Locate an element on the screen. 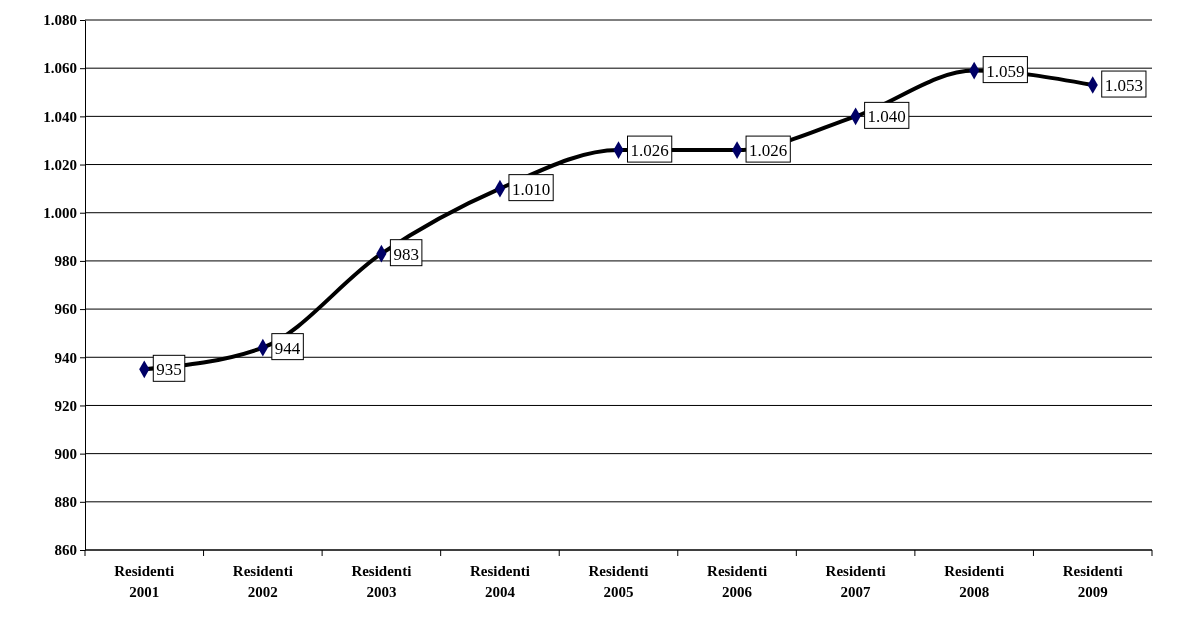  x-tick-label: Residenti 2004 is located at coordinates (499, 581).